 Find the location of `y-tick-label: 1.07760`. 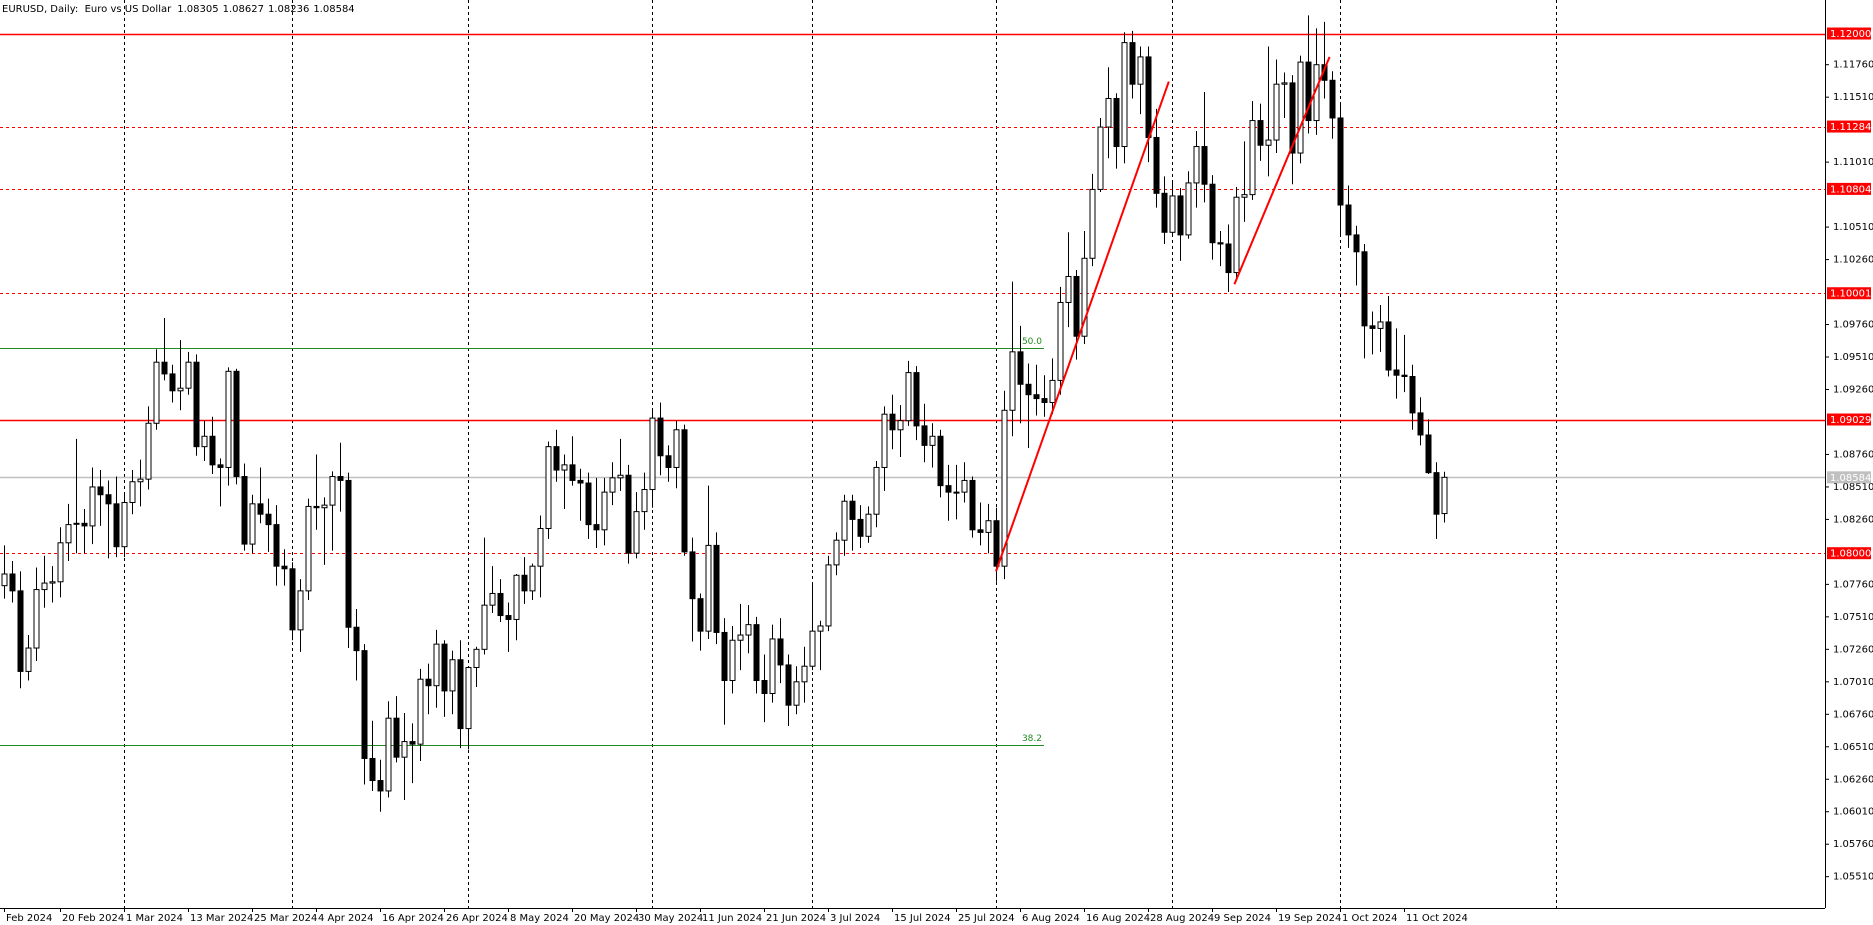

y-tick-label: 1.07760 is located at coordinates (1853, 584).